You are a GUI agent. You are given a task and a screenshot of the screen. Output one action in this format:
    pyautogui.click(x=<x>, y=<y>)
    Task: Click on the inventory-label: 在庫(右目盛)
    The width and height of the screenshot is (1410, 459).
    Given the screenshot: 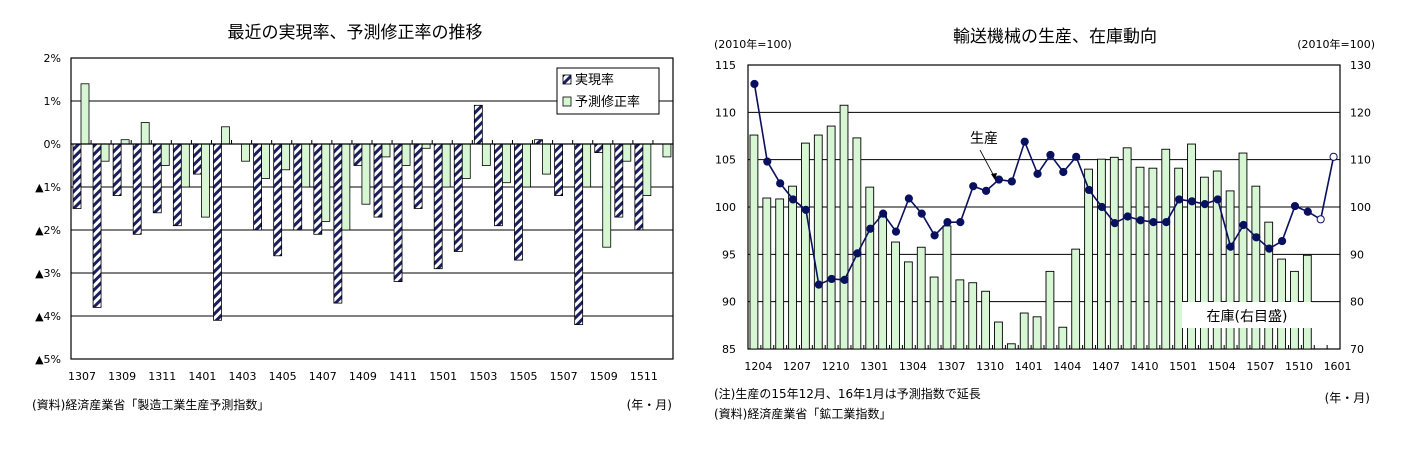 What is the action you would take?
    pyautogui.click(x=1247, y=316)
    